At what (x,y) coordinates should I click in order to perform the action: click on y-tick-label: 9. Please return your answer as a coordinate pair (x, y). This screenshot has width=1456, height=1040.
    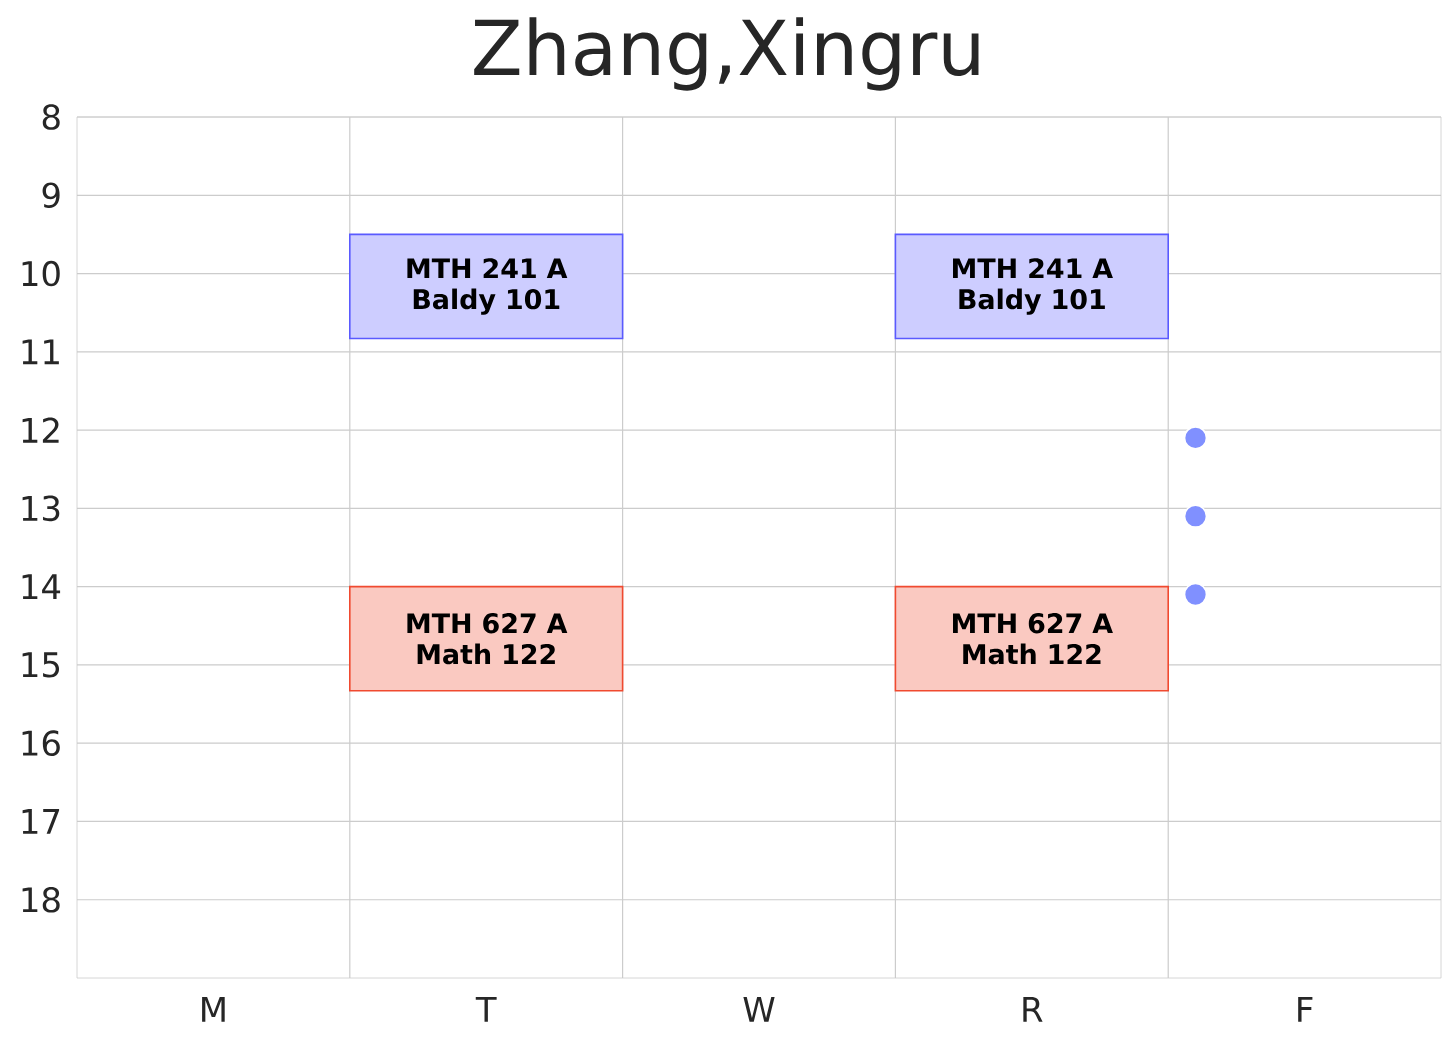
    Looking at the image, I should click on (51, 195).